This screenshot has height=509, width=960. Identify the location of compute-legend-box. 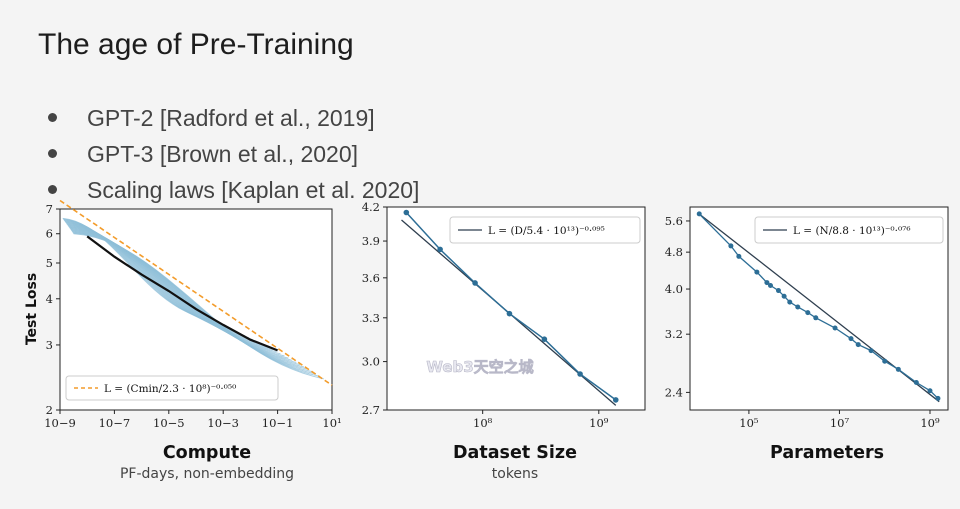
(172, 388).